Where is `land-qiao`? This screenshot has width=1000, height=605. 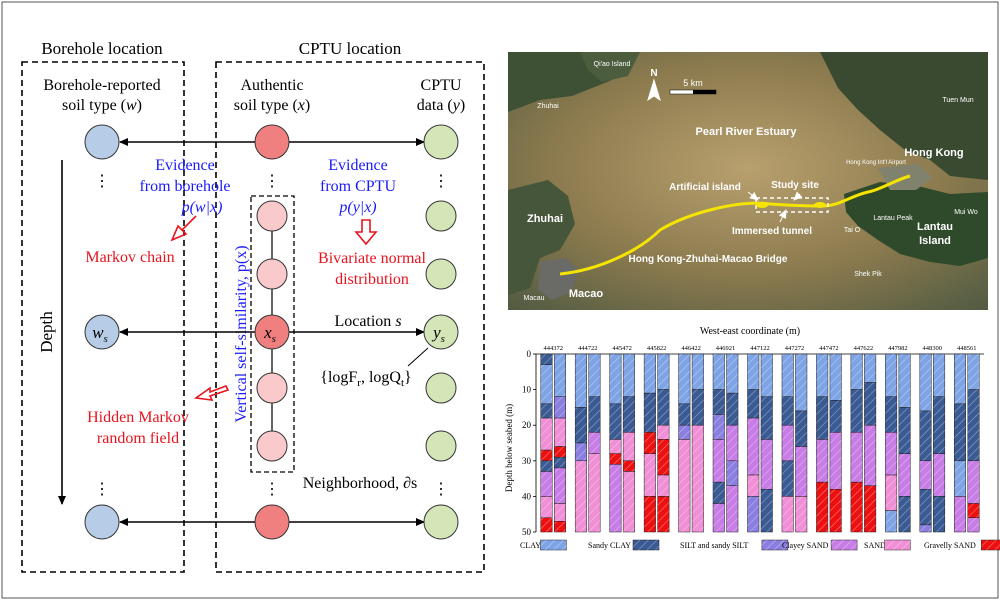
land-qiao is located at coordinates (610, 67).